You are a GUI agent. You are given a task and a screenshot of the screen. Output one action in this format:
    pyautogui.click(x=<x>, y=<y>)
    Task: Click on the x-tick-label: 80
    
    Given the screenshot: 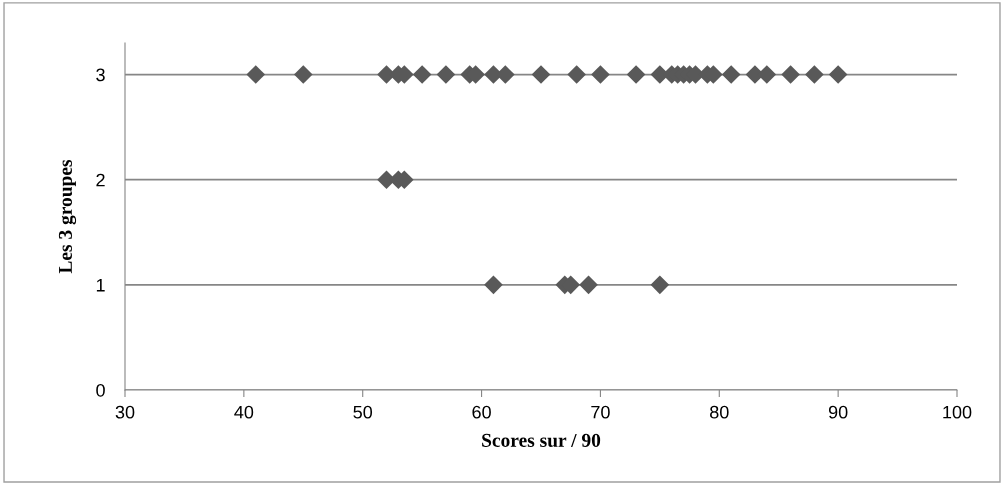 What is the action you would take?
    pyautogui.click(x=719, y=412)
    